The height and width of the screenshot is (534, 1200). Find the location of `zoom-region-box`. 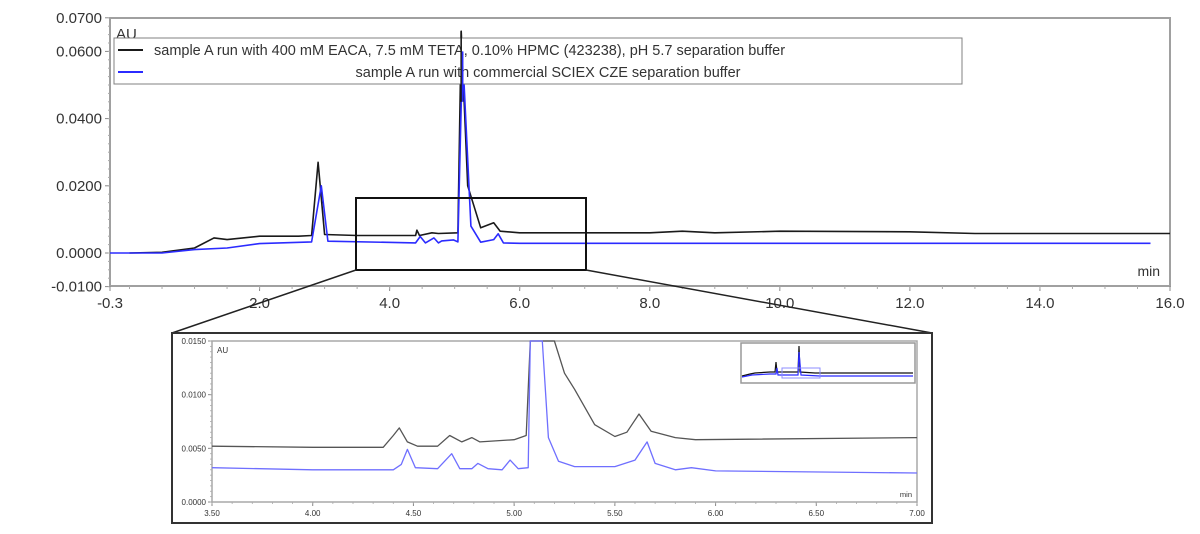

zoom-region-box is located at coordinates (471, 234).